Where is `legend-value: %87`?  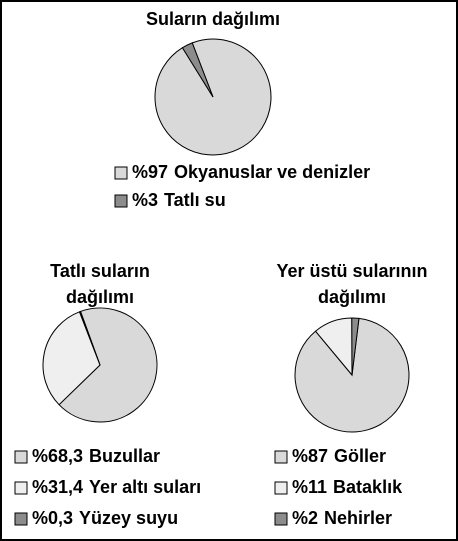 legend-value: %87 is located at coordinates (310, 456).